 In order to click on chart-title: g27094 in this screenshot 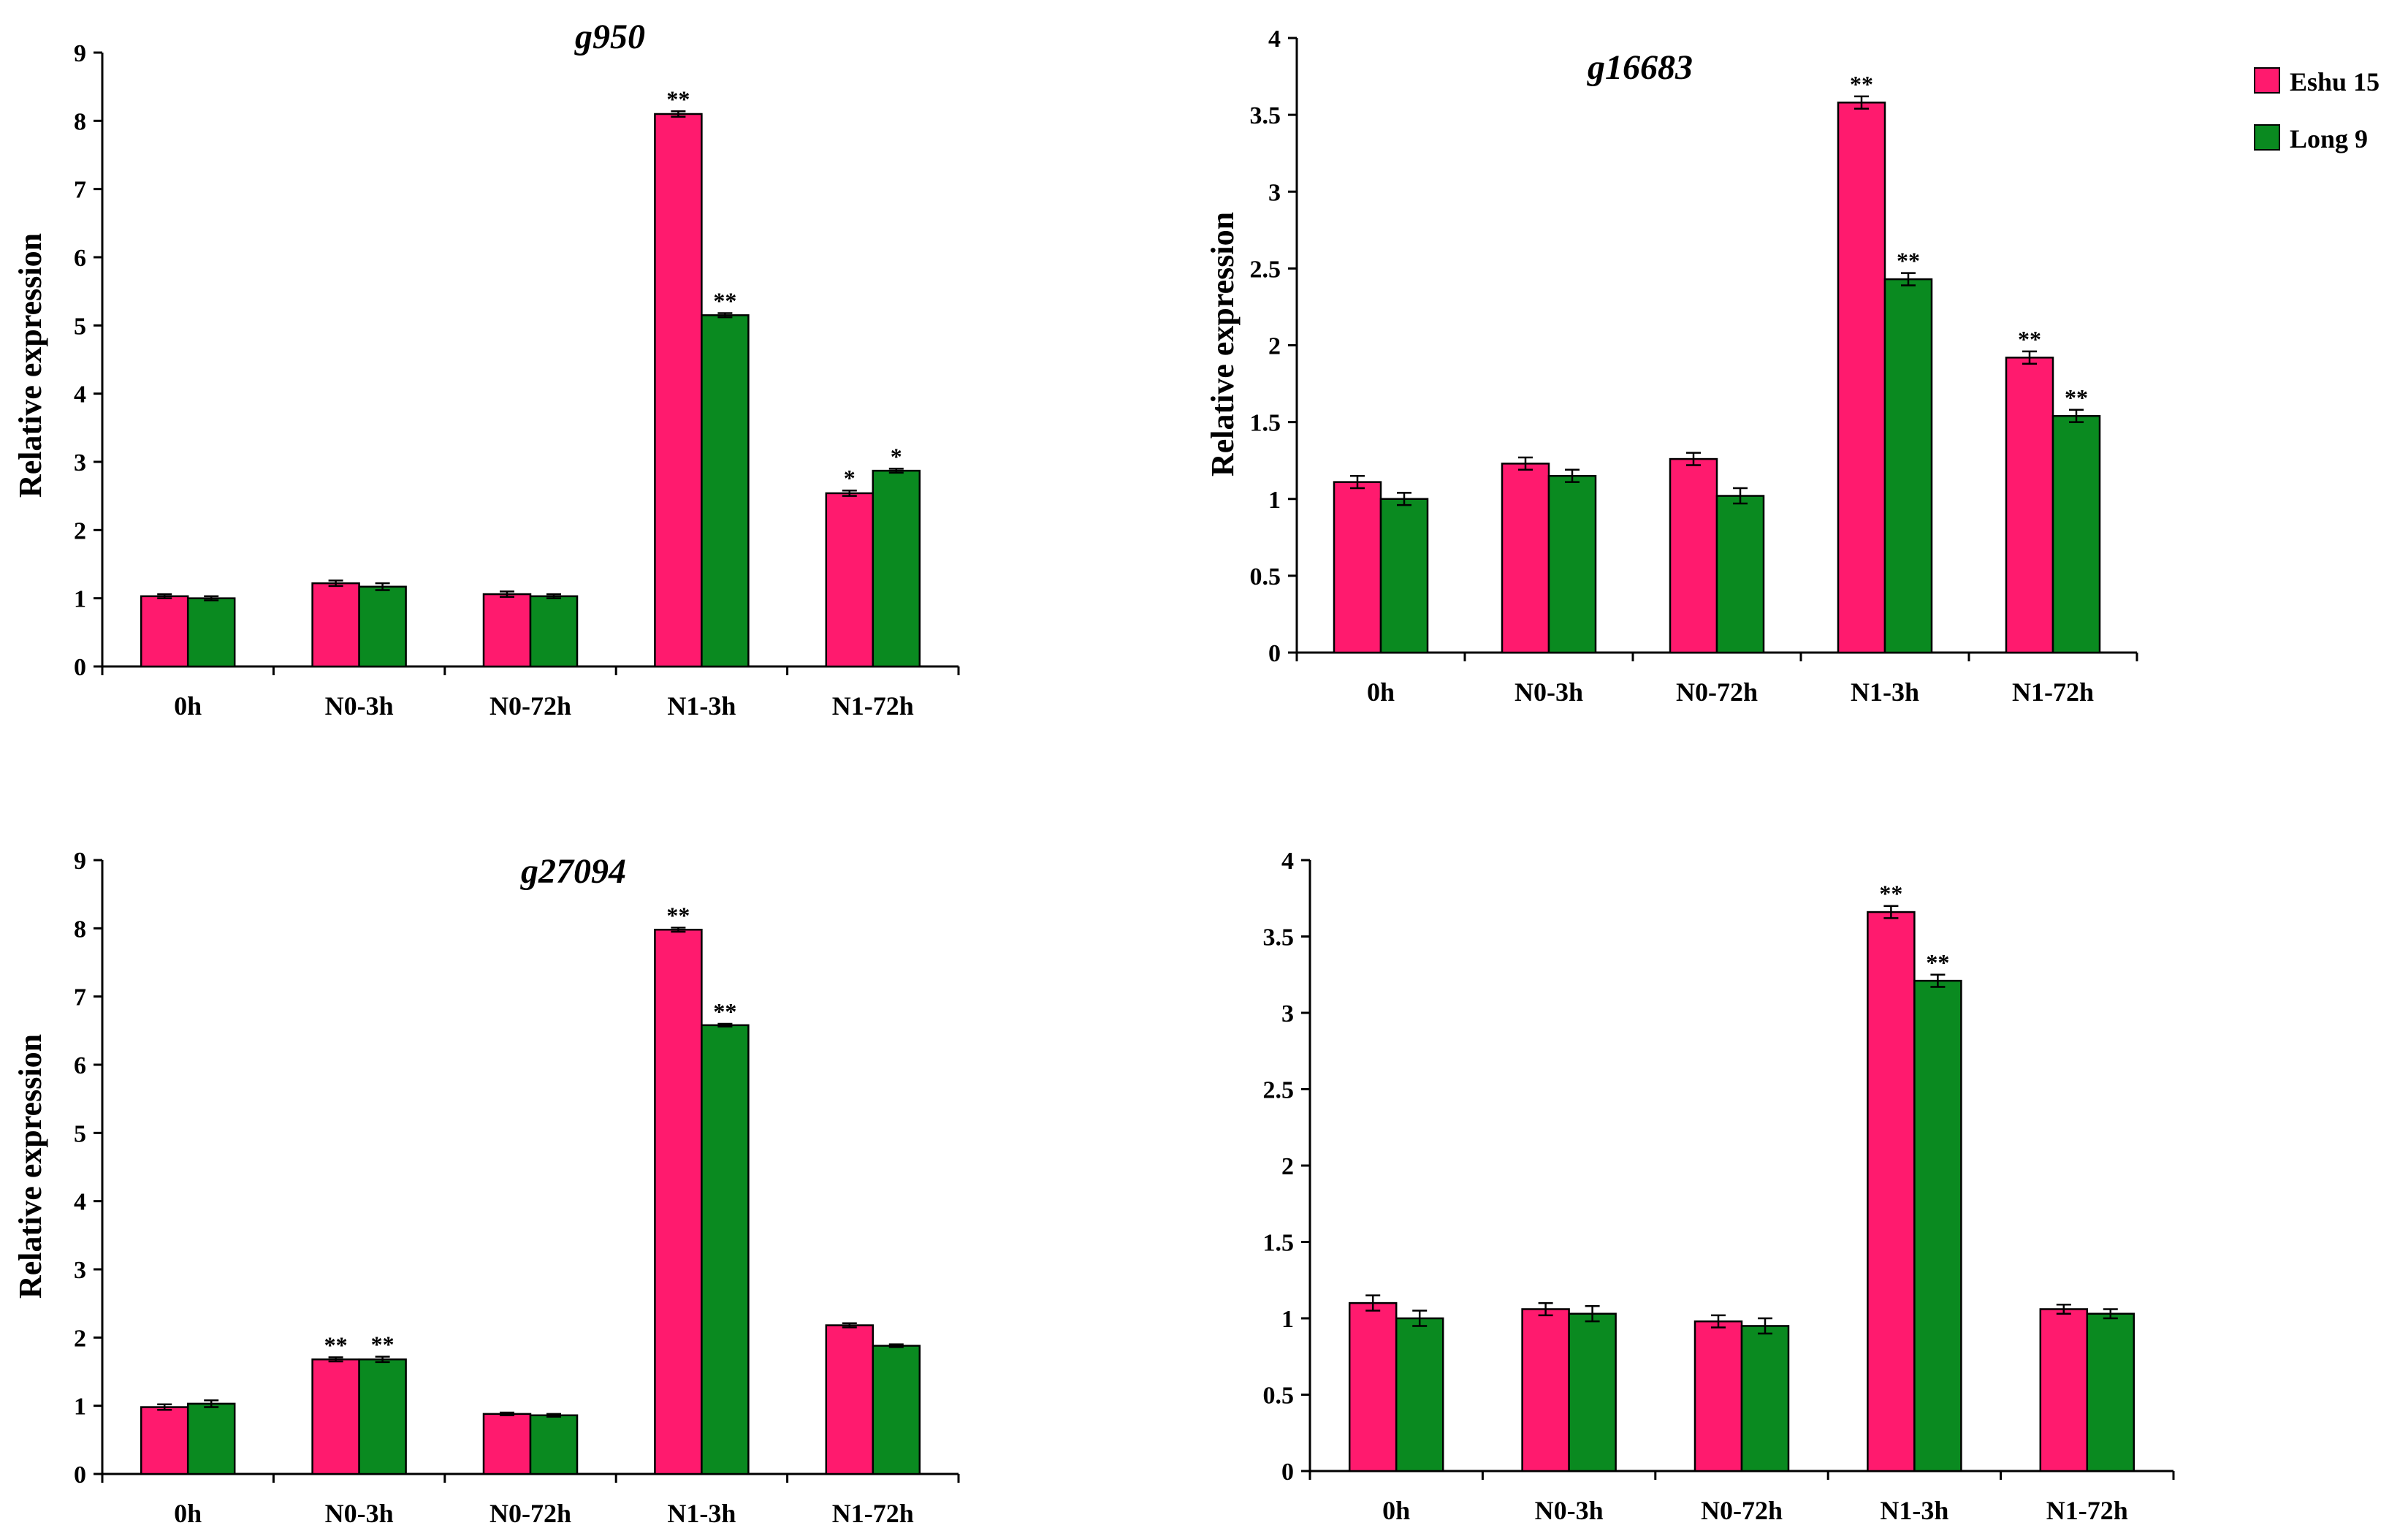, I will do `click(573, 871)`.